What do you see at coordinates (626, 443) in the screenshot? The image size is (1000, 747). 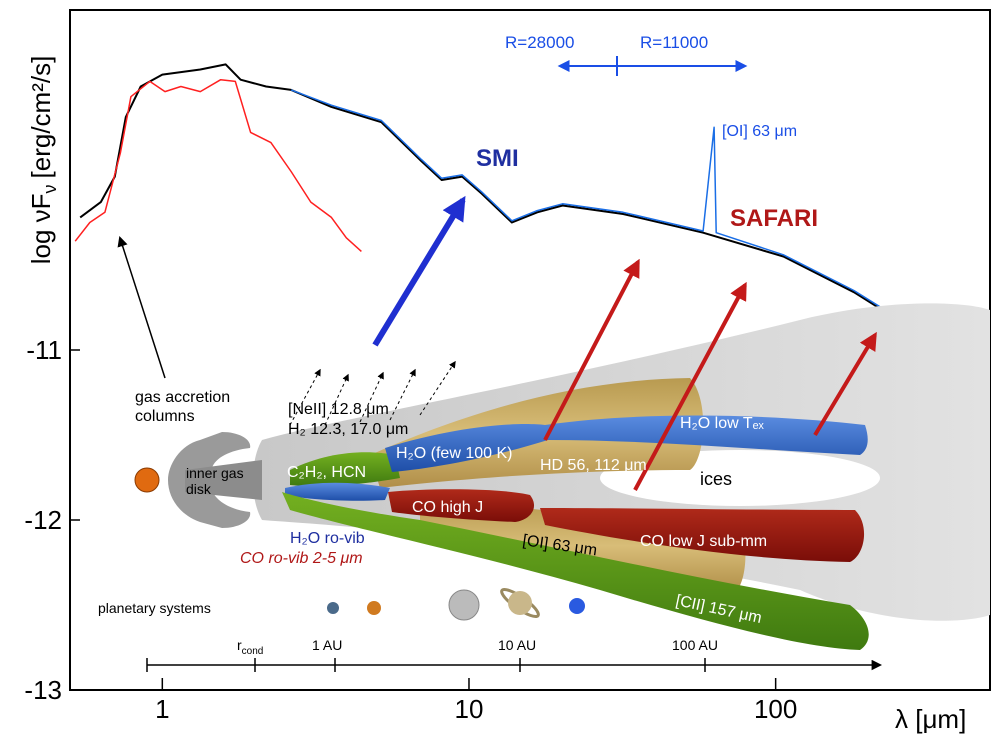 I see `h2o-region` at bounding box center [626, 443].